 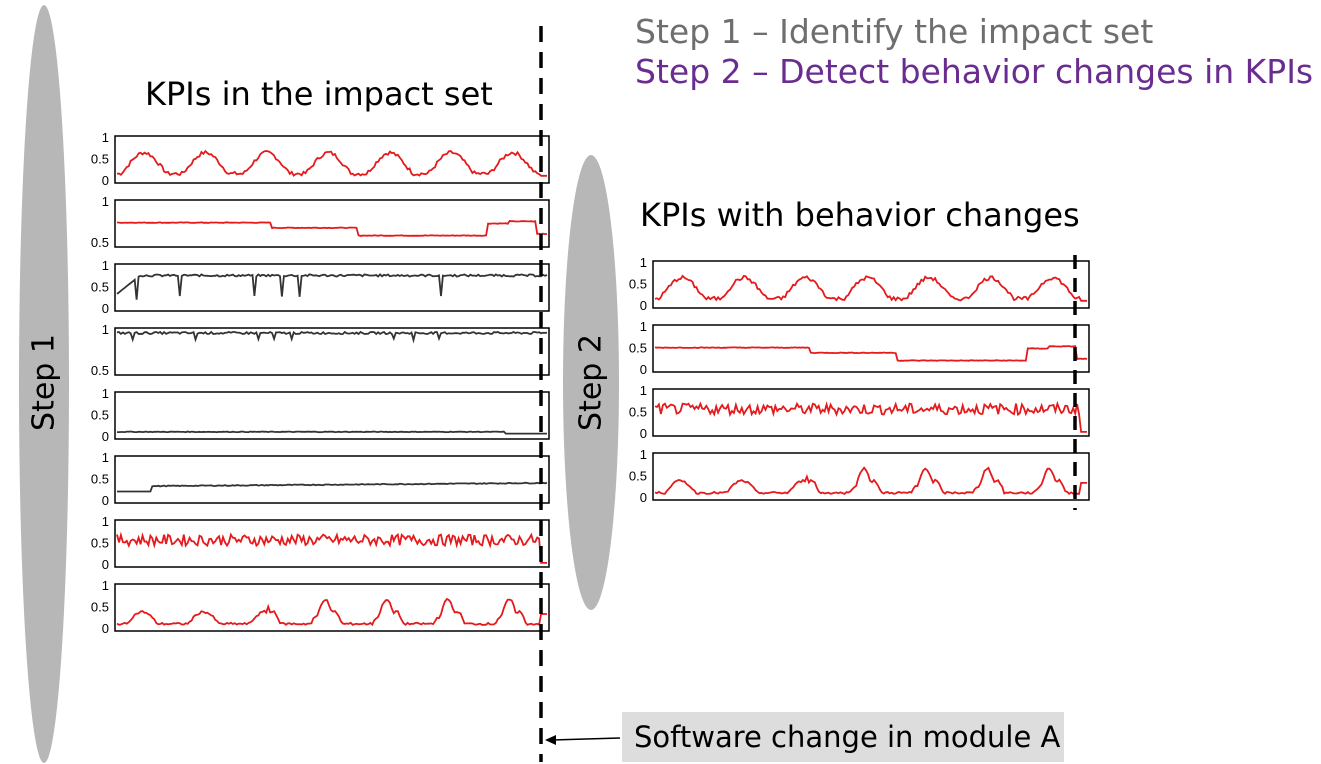 What do you see at coordinates (586, 739) in the screenshot?
I see `callout-arrow-shaft` at bounding box center [586, 739].